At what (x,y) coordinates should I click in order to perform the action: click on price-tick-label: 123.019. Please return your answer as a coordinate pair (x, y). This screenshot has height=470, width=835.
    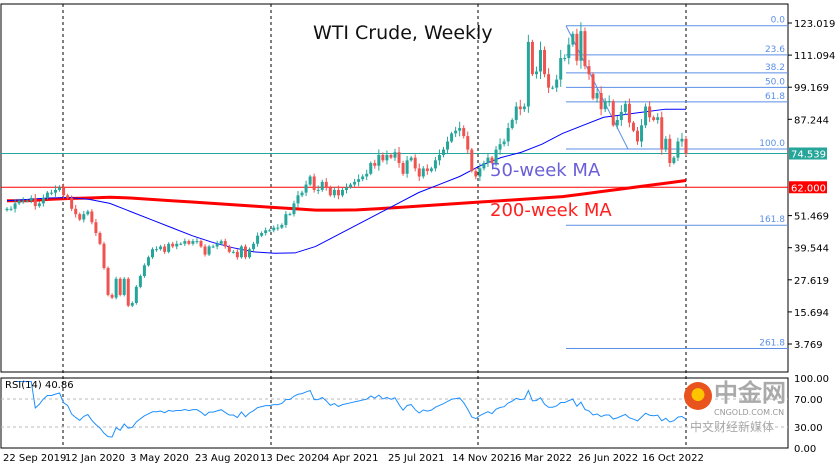
    Looking at the image, I should click on (814, 24).